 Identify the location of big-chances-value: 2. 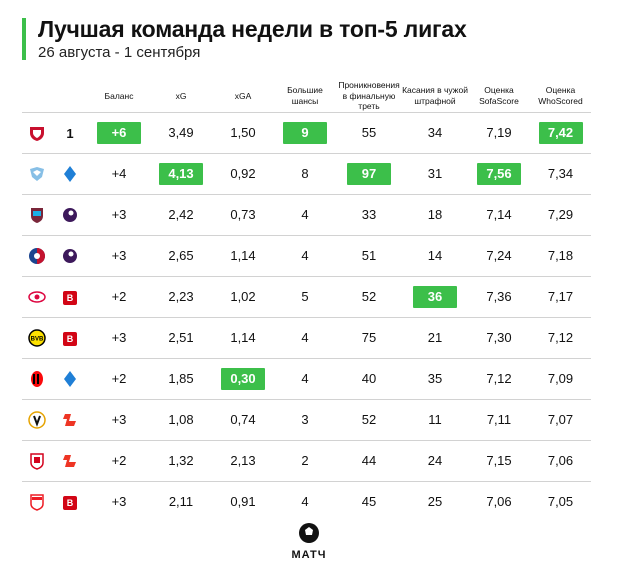
(305, 461).